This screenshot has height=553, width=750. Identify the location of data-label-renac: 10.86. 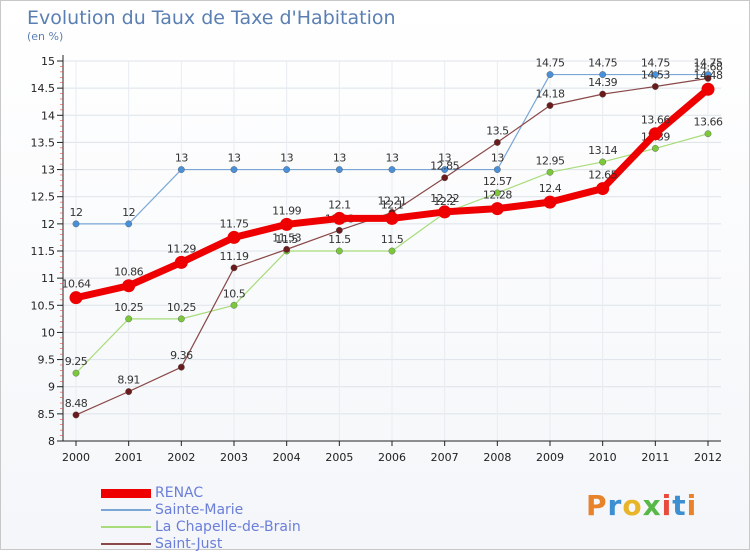
(128, 272).